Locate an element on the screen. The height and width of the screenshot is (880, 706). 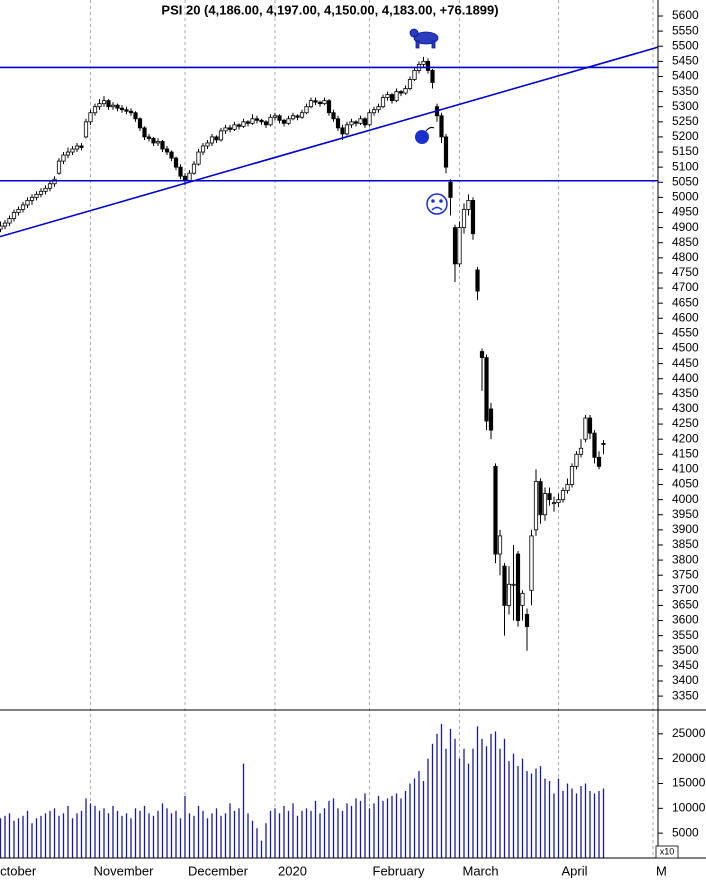
y-tick-label: 4900 is located at coordinates (685, 227).